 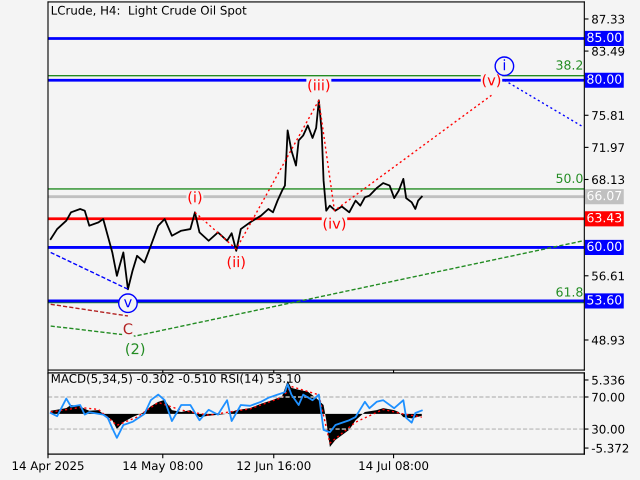 What do you see at coordinates (610, 448) in the screenshot?
I see `y-tick-label: -5.372` at bounding box center [610, 448].